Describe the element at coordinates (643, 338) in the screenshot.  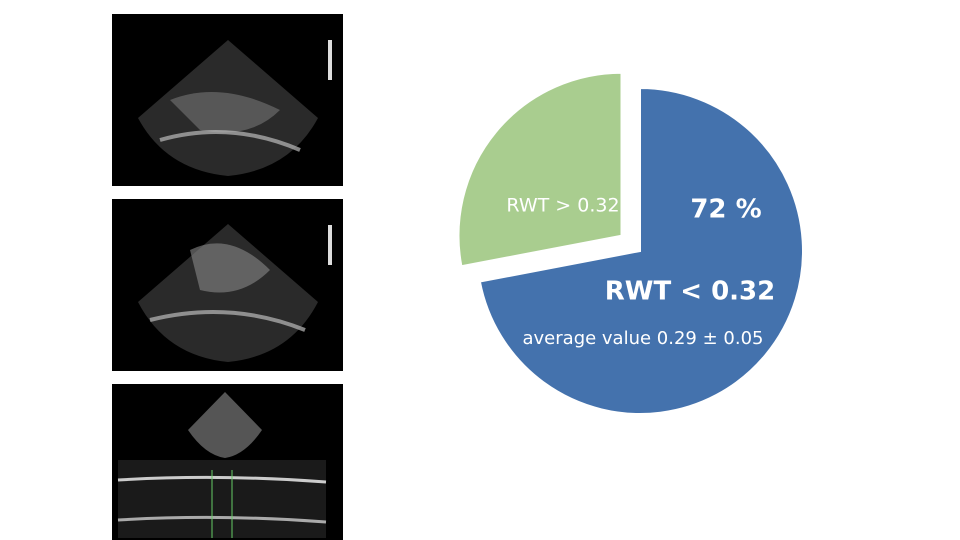
I see `annotation: average value 0.29 ± 0.05` at that location.